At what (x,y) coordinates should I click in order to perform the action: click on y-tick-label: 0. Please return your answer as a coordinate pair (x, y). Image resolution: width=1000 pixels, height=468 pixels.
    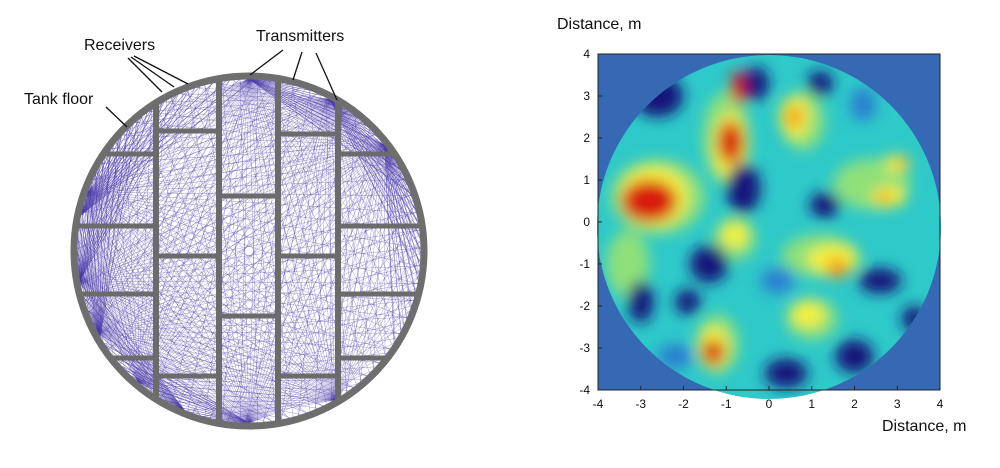
    Looking at the image, I should click on (586, 222).